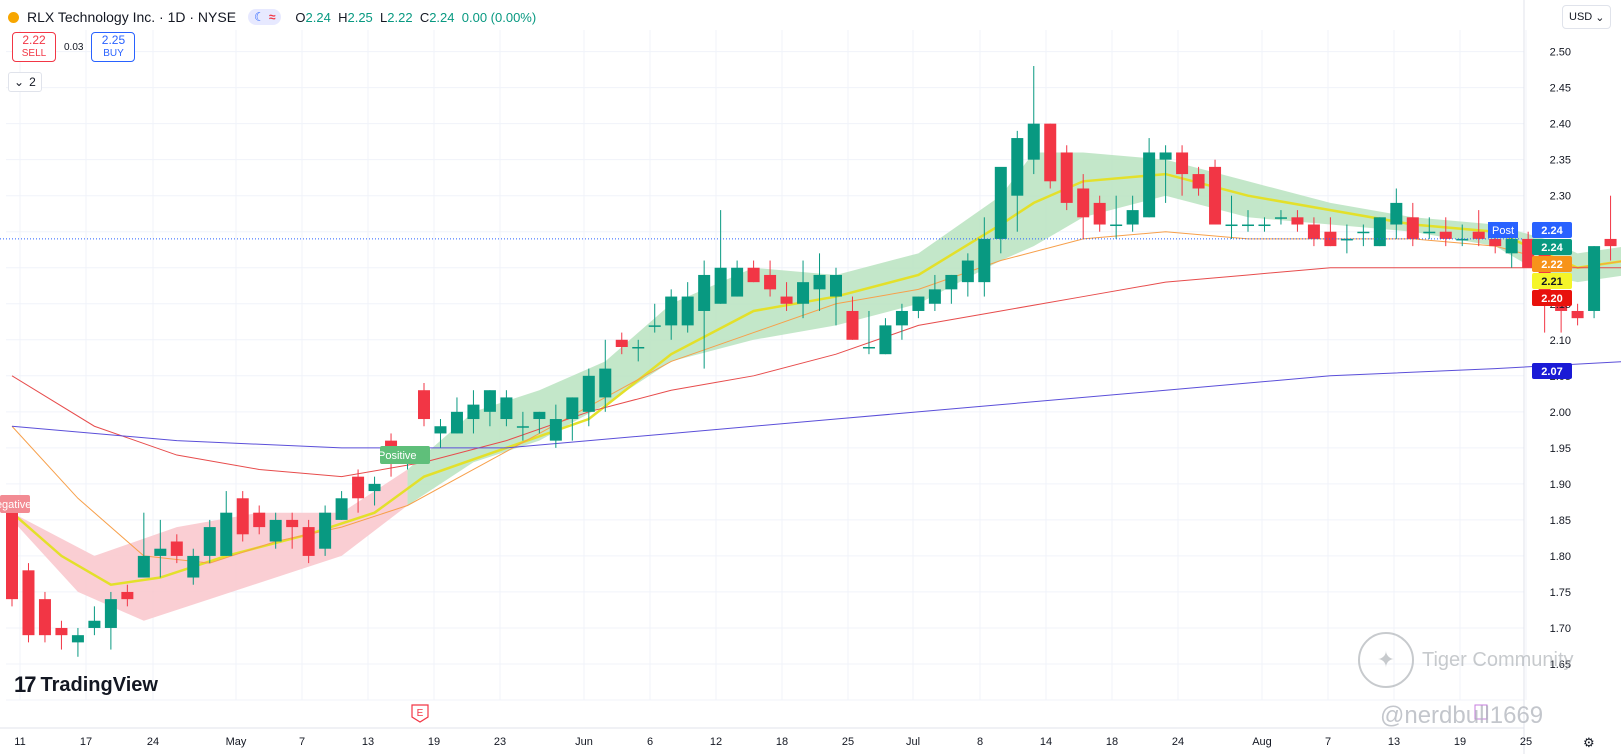 Image resolution: width=1621 pixels, height=754 pixels. What do you see at coordinates (716, 742) in the screenshot?
I see `x-tick-label: 12` at bounding box center [716, 742].